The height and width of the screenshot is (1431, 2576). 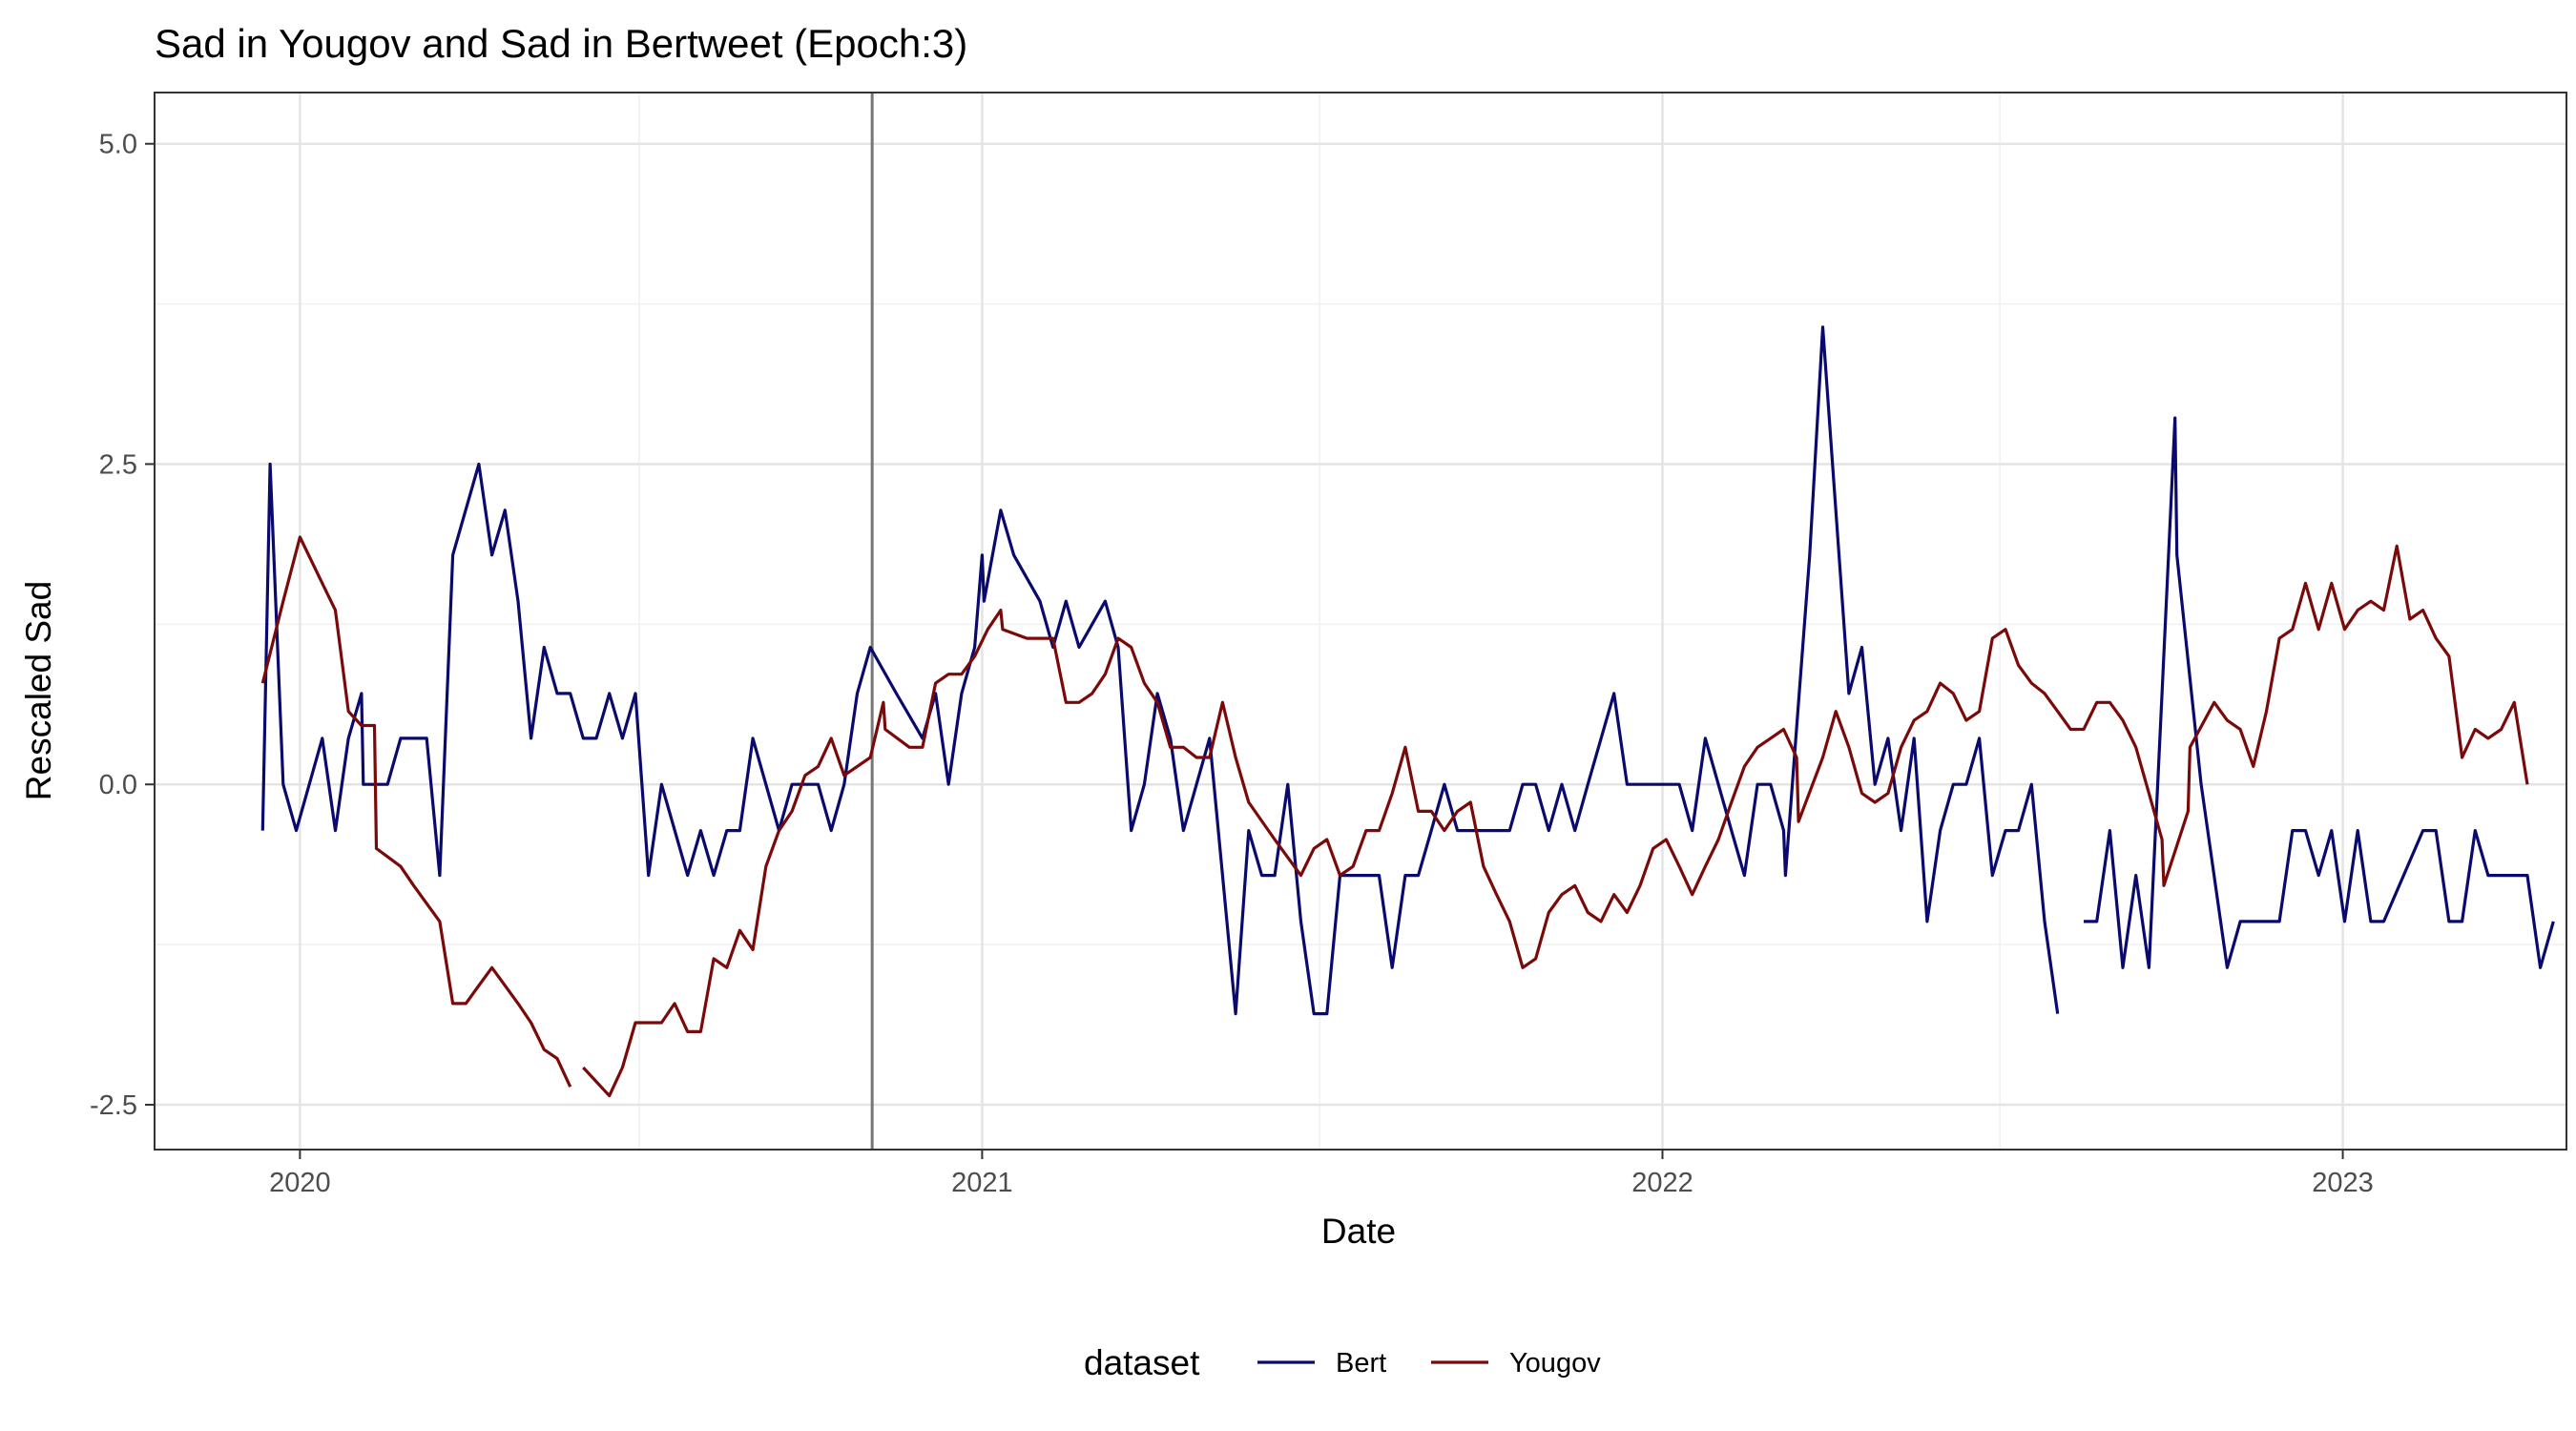 I want to click on x-axis-label: Date, so click(x=1358, y=1231).